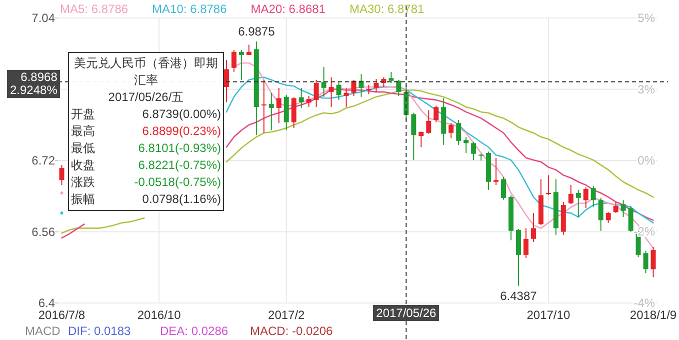  Describe the element at coordinates (83, 182) in the screenshot. I see `annotation: 涨跌` at that location.